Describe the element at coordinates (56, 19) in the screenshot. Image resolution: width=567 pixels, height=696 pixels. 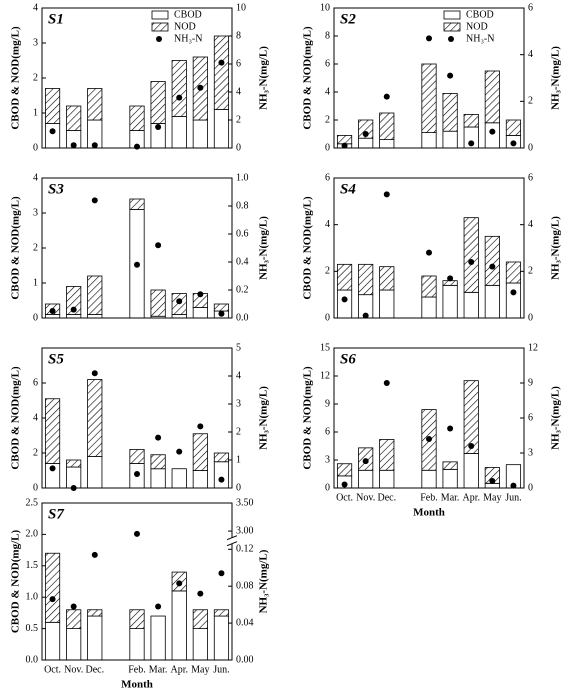
I see `panel-label: S1` at that location.